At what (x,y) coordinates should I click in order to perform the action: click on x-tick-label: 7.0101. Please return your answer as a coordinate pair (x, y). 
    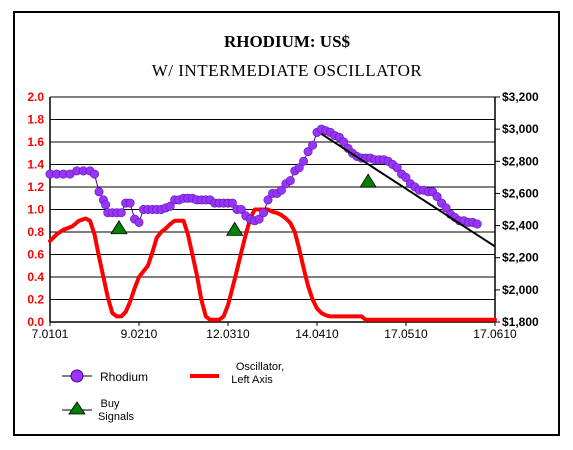
    Looking at the image, I should click on (50, 334).